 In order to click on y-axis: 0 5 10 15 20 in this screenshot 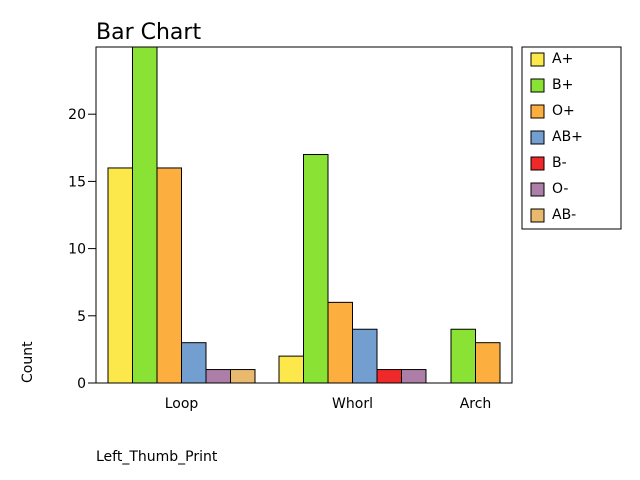, I will do `click(82, 249)`.